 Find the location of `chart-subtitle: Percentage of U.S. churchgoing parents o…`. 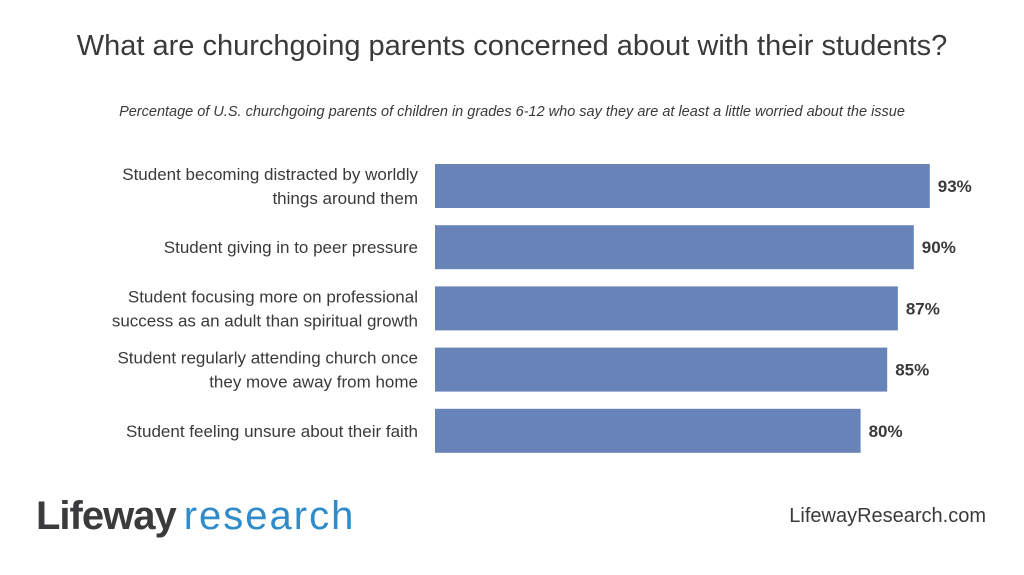

chart-subtitle: Percentage of U.S. churchgoing parents o… is located at coordinates (512, 112).